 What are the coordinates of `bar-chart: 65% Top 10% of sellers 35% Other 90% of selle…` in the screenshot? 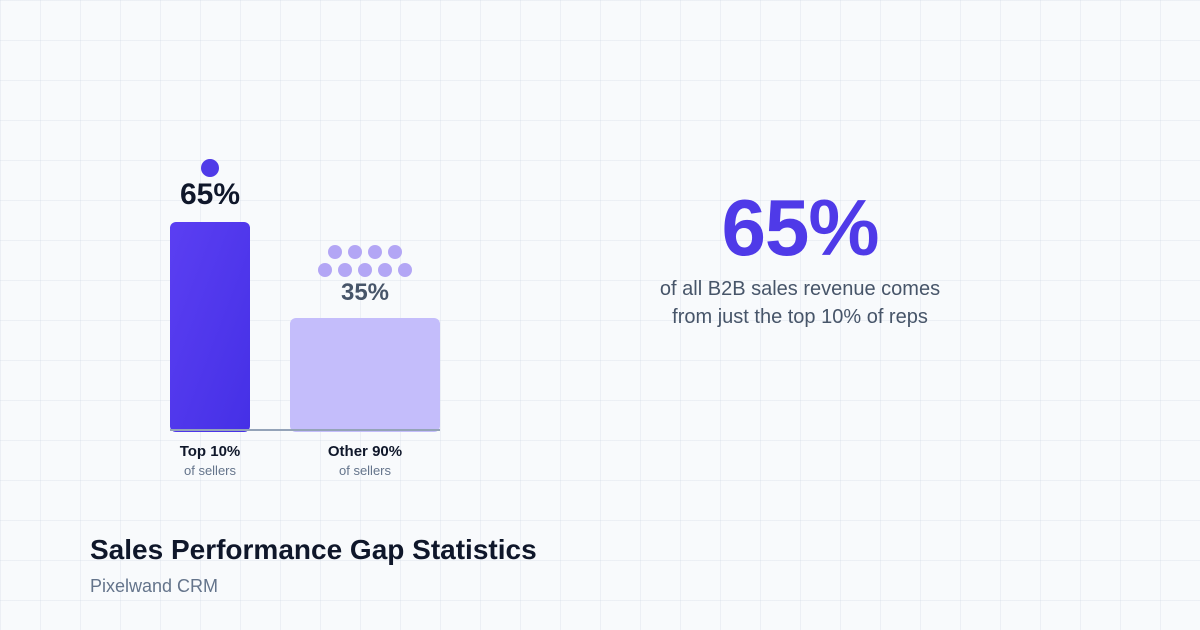 It's located at (305, 318).